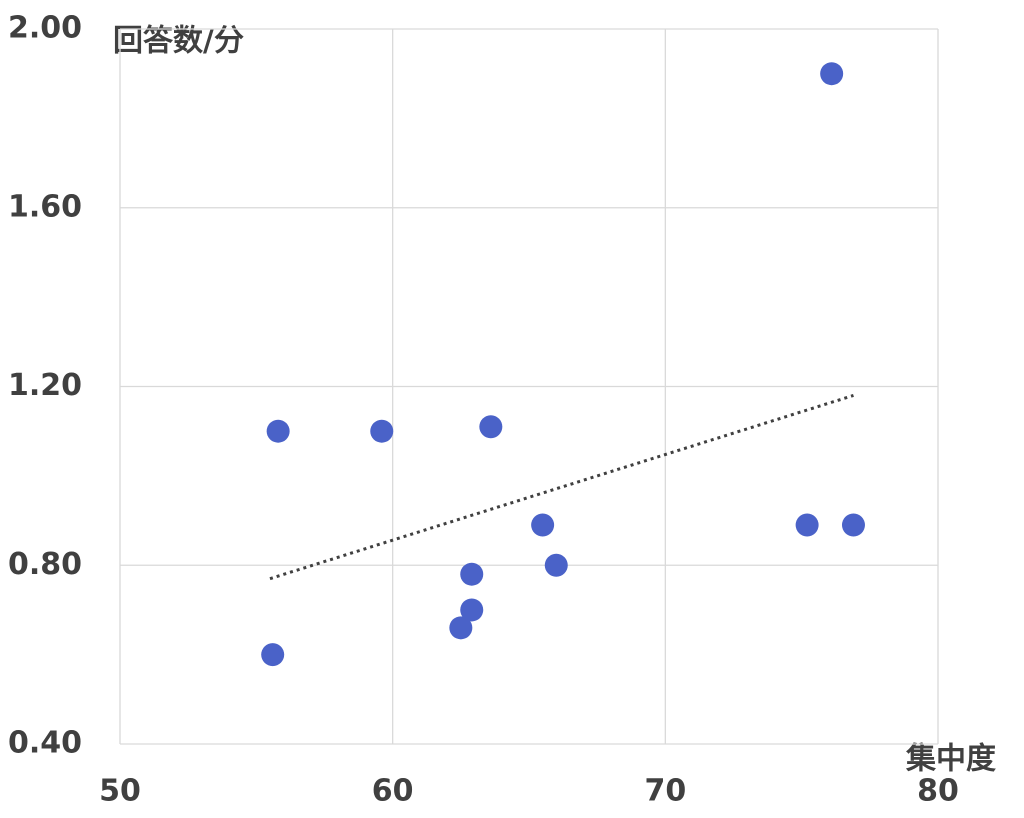 This screenshot has height=818, width=1024. Describe the element at coordinates (45, 743) in the screenshot. I see `y-tick-label: 0.40` at that location.